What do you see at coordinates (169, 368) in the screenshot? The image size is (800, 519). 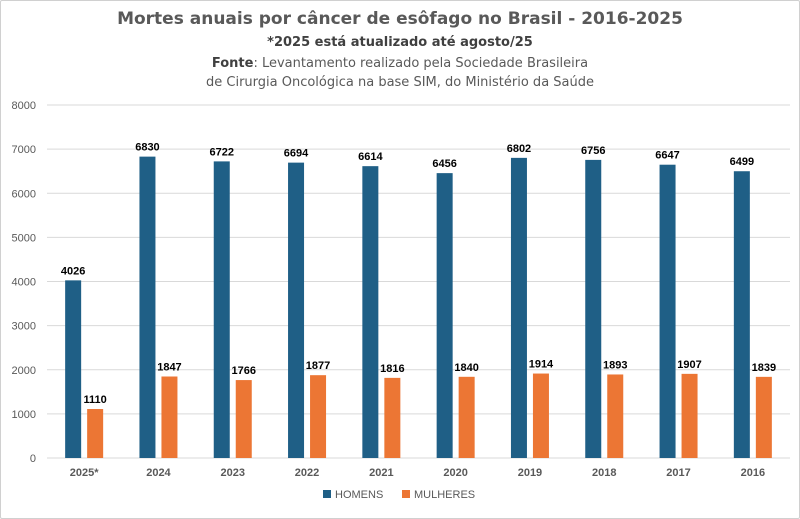 I see `label-mulheres: 1847` at bounding box center [169, 368].